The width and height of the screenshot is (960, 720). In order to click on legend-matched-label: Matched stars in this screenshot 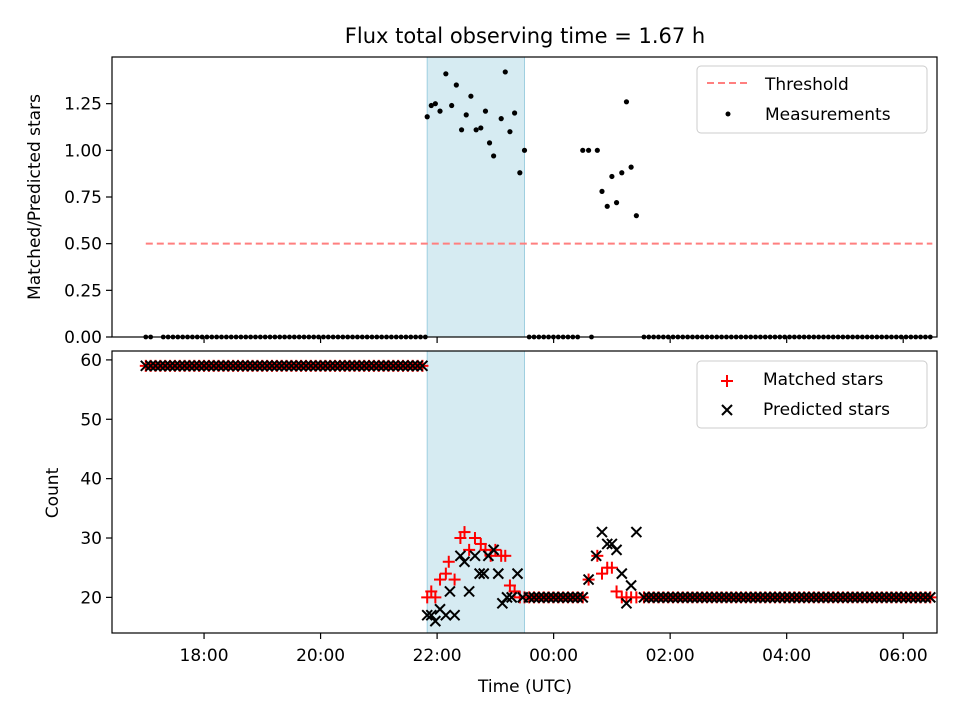, I will do `click(823, 380)`.